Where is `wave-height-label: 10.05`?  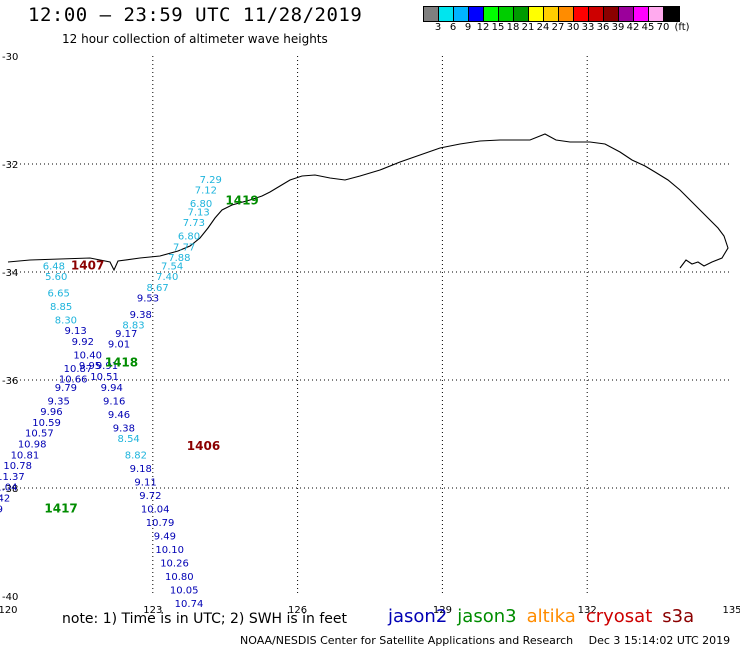 wave-height-label: 10.05 is located at coordinates (184, 590).